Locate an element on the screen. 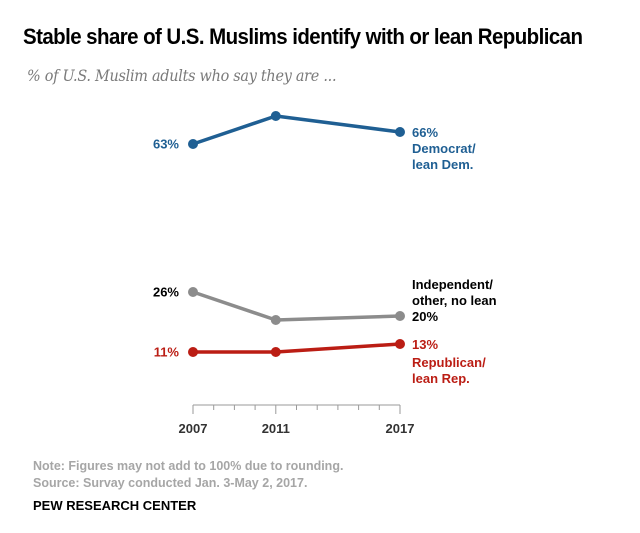 This screenshot has width=640, height=533. data-label: 13% is located at coordinates (425, 344).